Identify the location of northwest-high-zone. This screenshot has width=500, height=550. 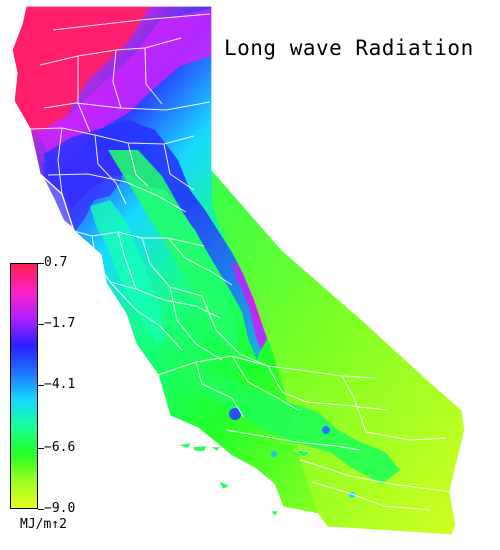
(81, 69).